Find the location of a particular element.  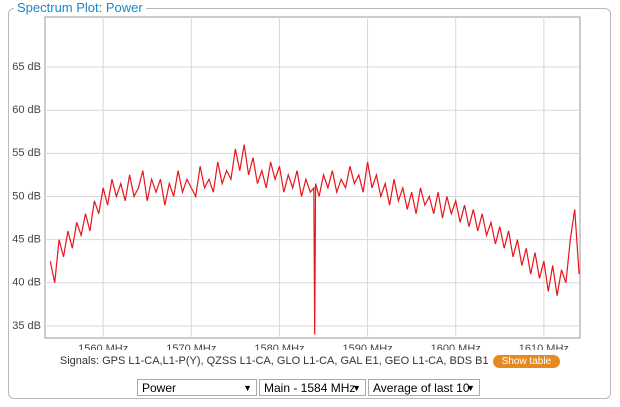

show-table-button: Show table is located at coordinates (526, 361).